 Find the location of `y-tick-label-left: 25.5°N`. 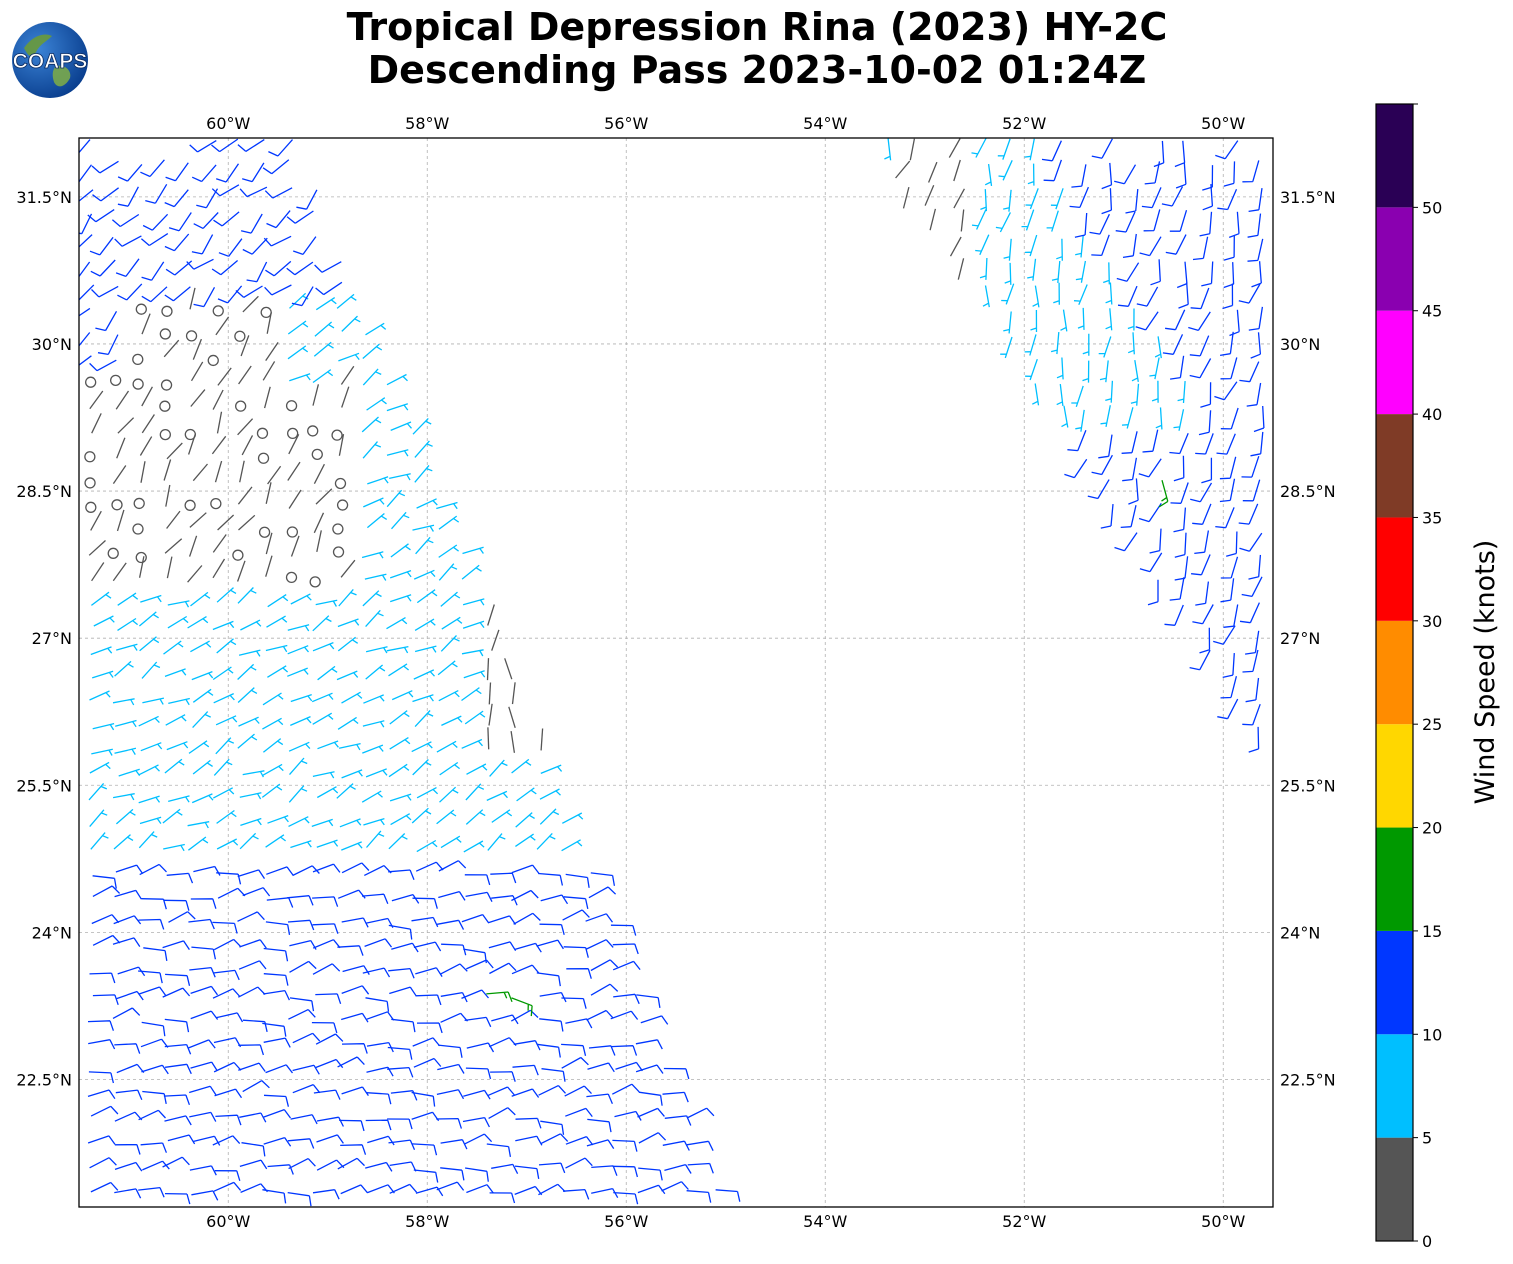

y-tick-label-left: 25.5°N is located at coordinates (44, 785).